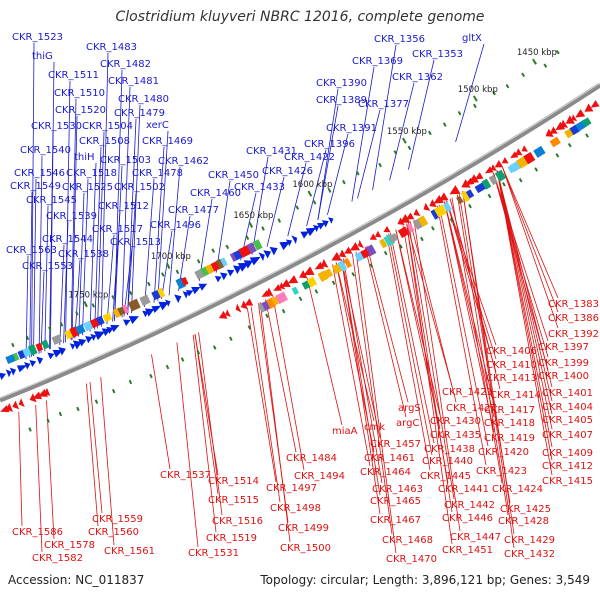  I want to click on gene-label-minus: CKR_1464, so click(385, 472).